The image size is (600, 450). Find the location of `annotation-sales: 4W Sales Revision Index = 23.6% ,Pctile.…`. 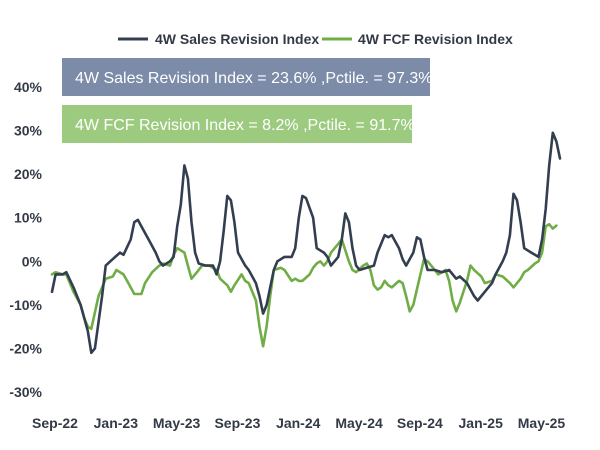

annotation-sales: 4W Sales Revision Index = 23.6% ,Pctile.… is located at coordinates (247, 77).